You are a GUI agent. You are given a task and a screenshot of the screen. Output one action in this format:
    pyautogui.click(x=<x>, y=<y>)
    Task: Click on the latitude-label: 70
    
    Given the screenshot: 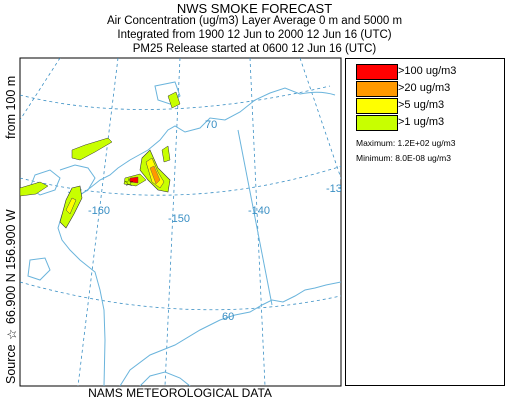 What is the action you would take?
    pyautogui.click(x=211, y=125)
    